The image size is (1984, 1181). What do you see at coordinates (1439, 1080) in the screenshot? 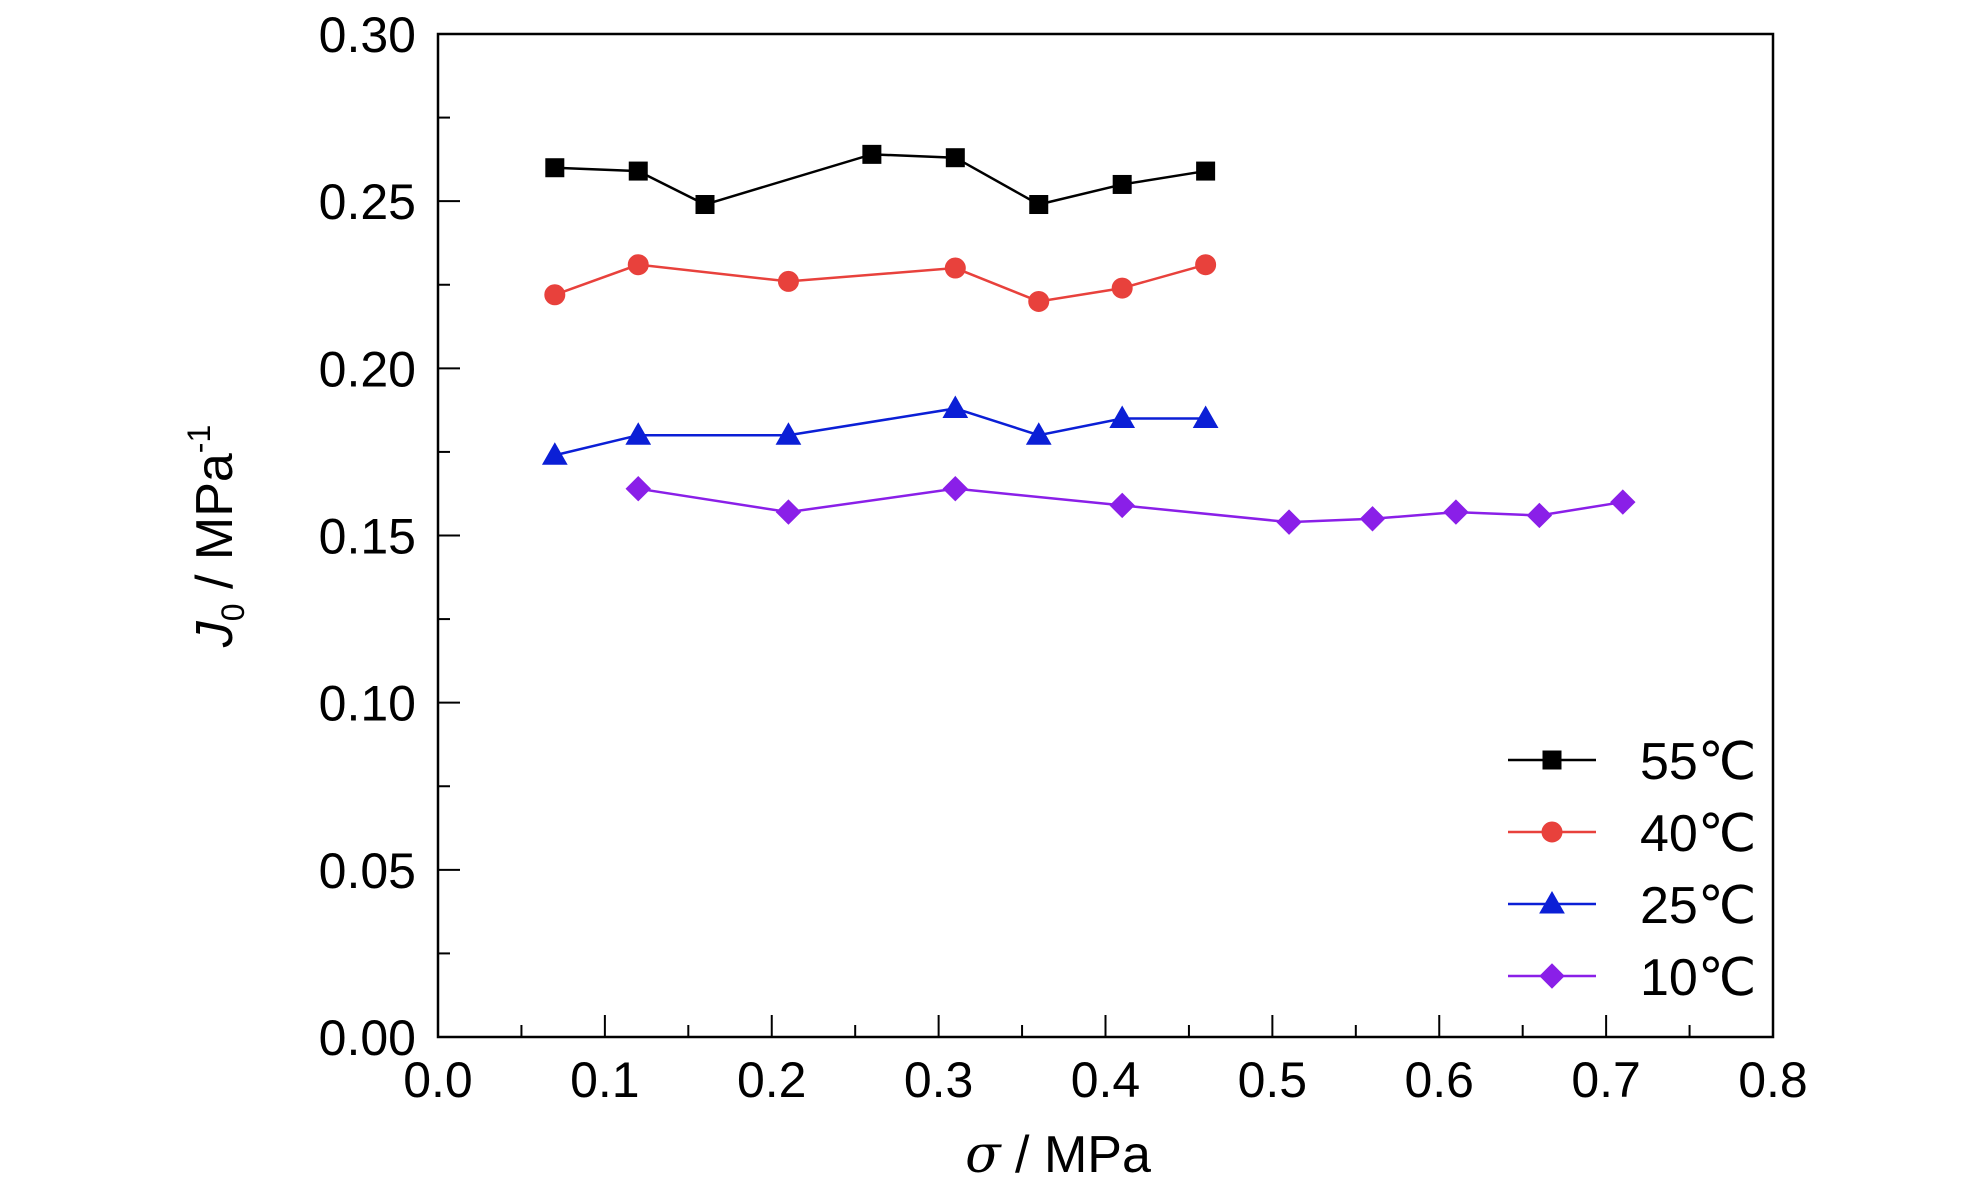
I see `x-tick-label: 0.6` at bounding box center [1439, 1080].